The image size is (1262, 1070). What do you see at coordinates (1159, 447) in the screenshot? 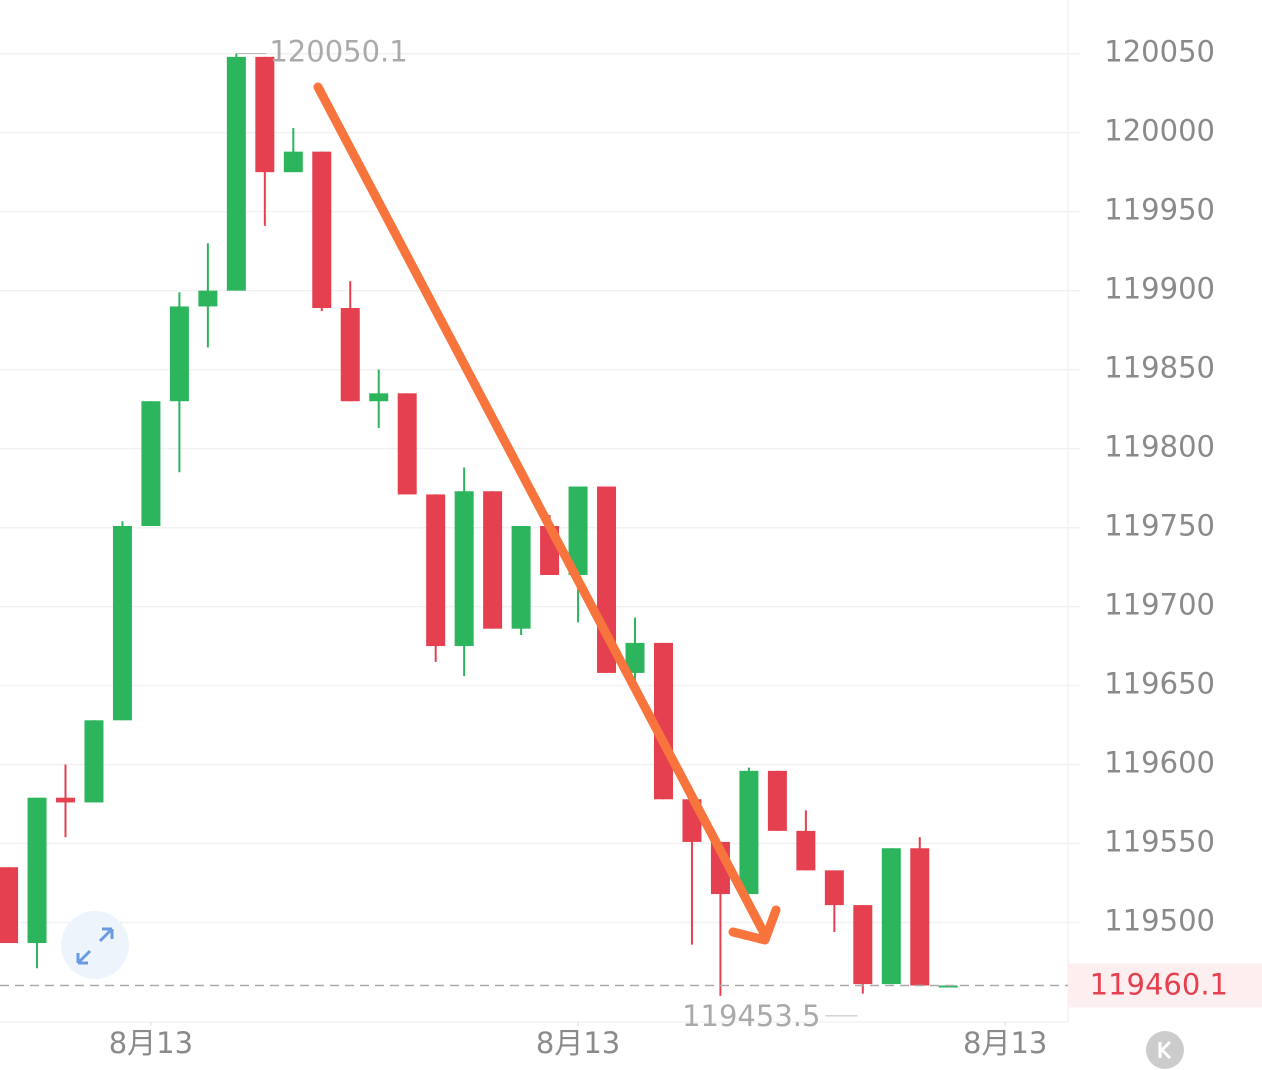
I see `y-tick-label: 119800` at bounding box center [1159, 447].